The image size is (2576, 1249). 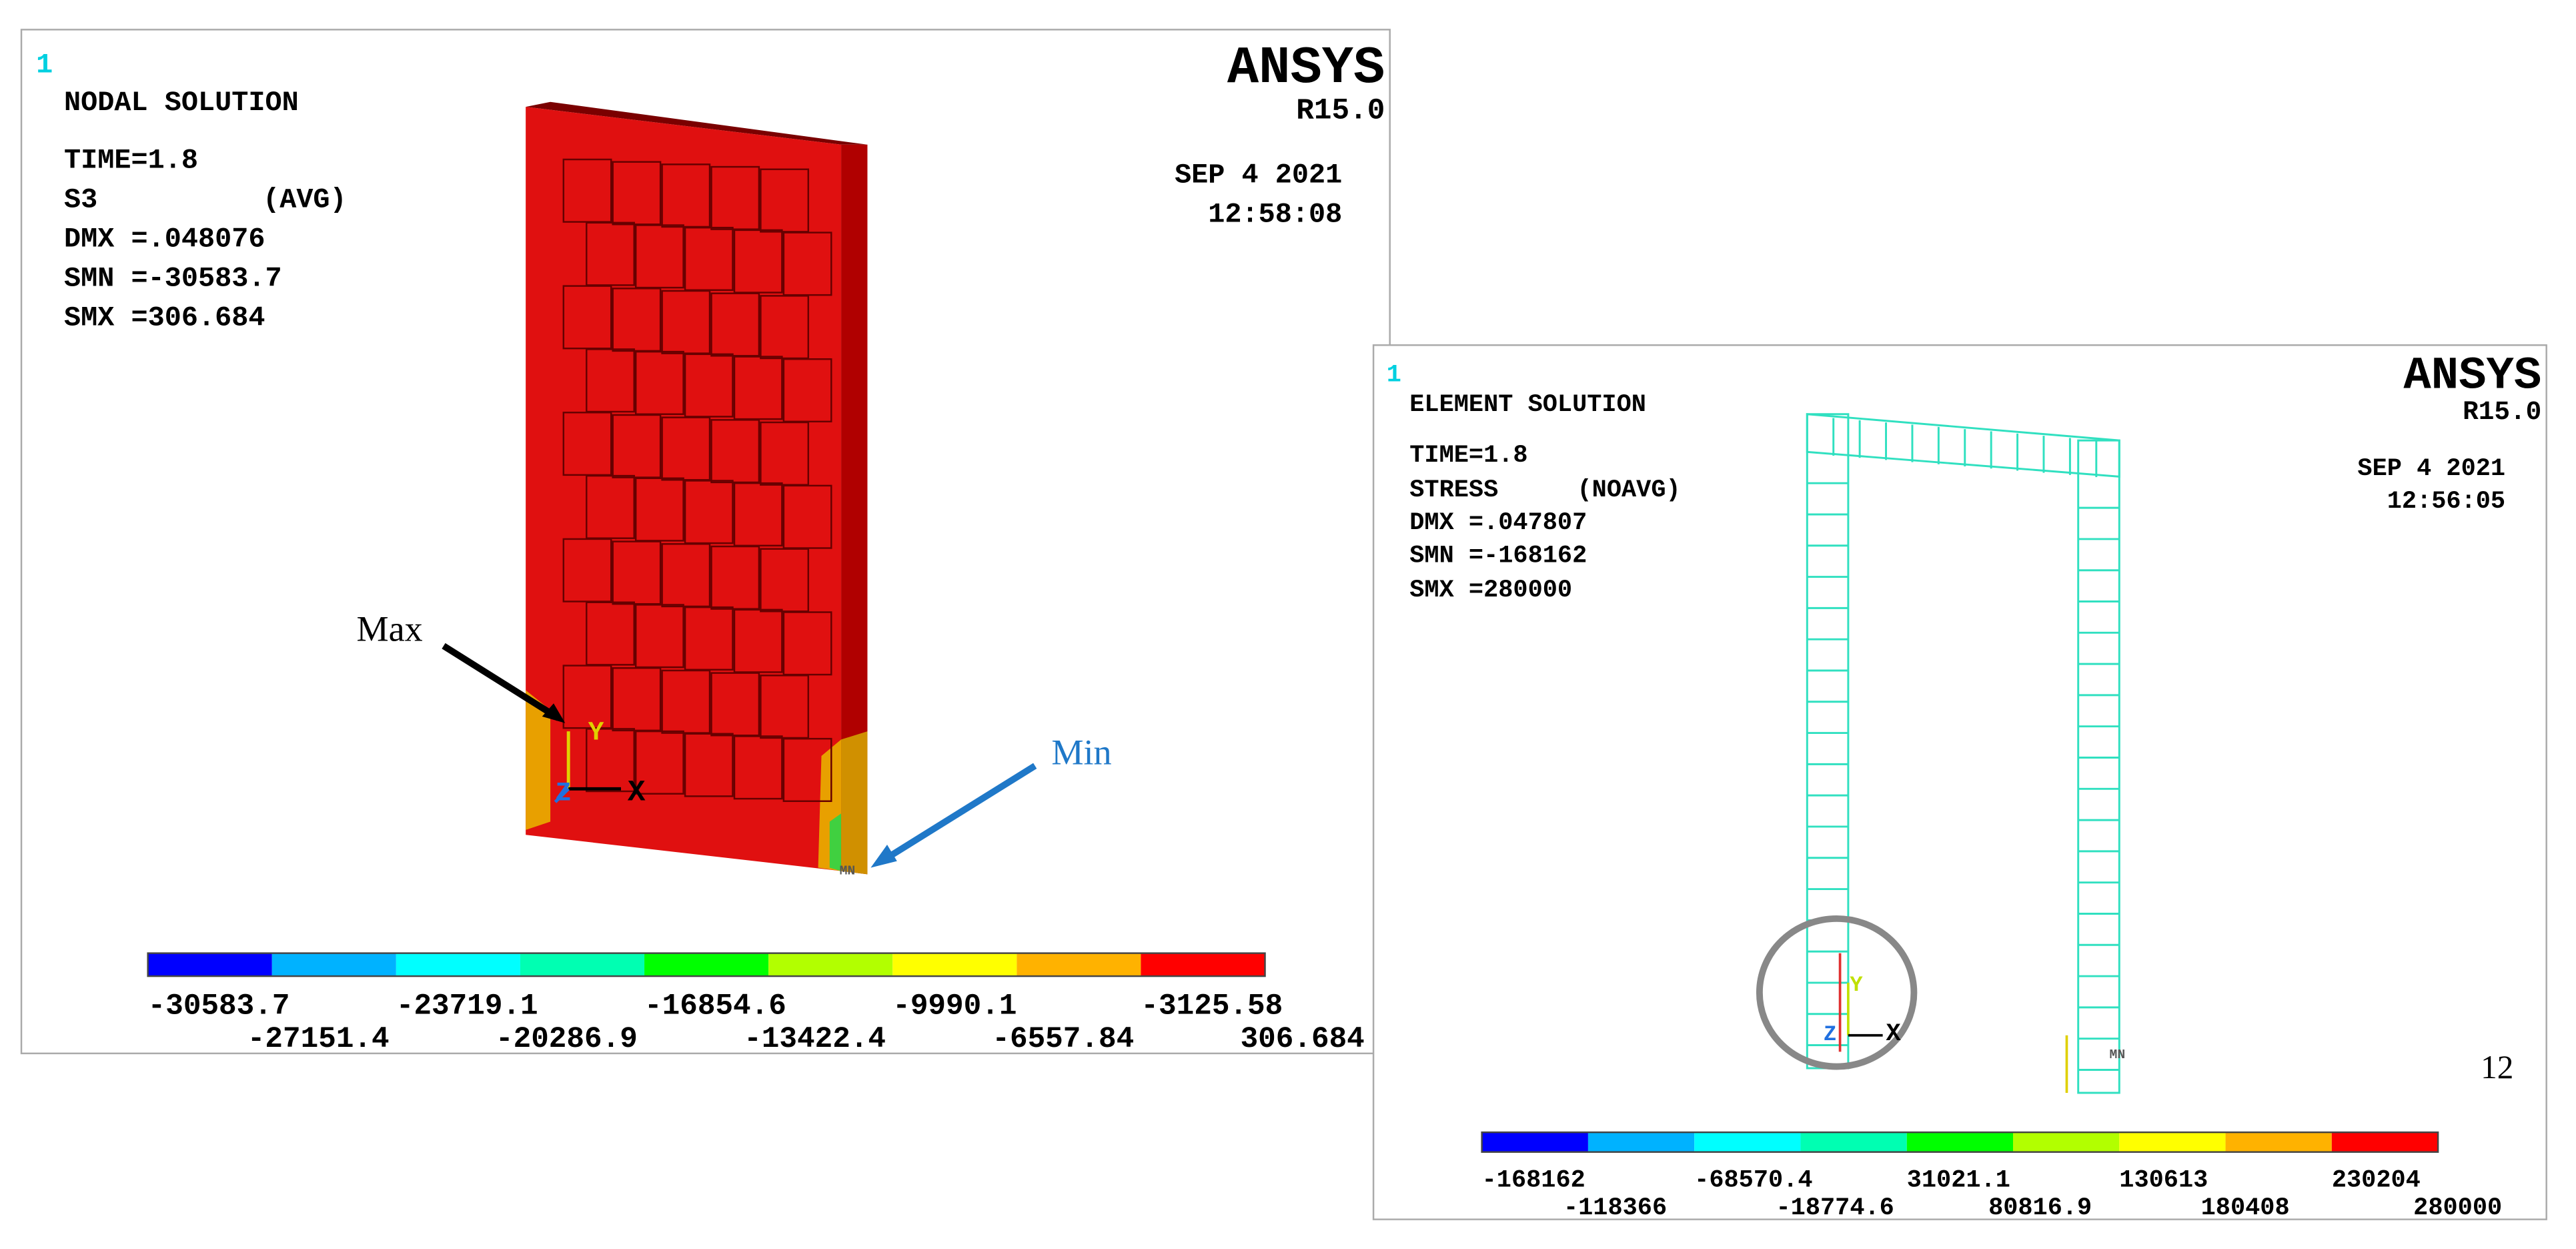 I want to click on min-arrowhead, so click(x=884, y=856).